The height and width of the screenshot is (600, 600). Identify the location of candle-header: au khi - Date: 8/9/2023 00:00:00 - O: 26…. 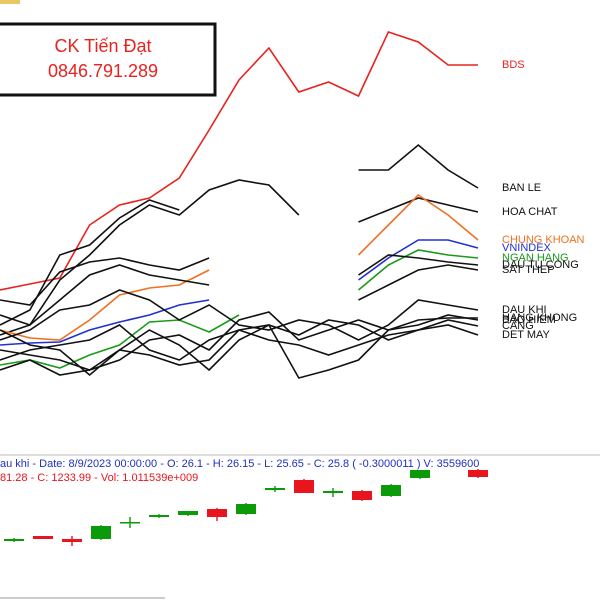
(239, 464).